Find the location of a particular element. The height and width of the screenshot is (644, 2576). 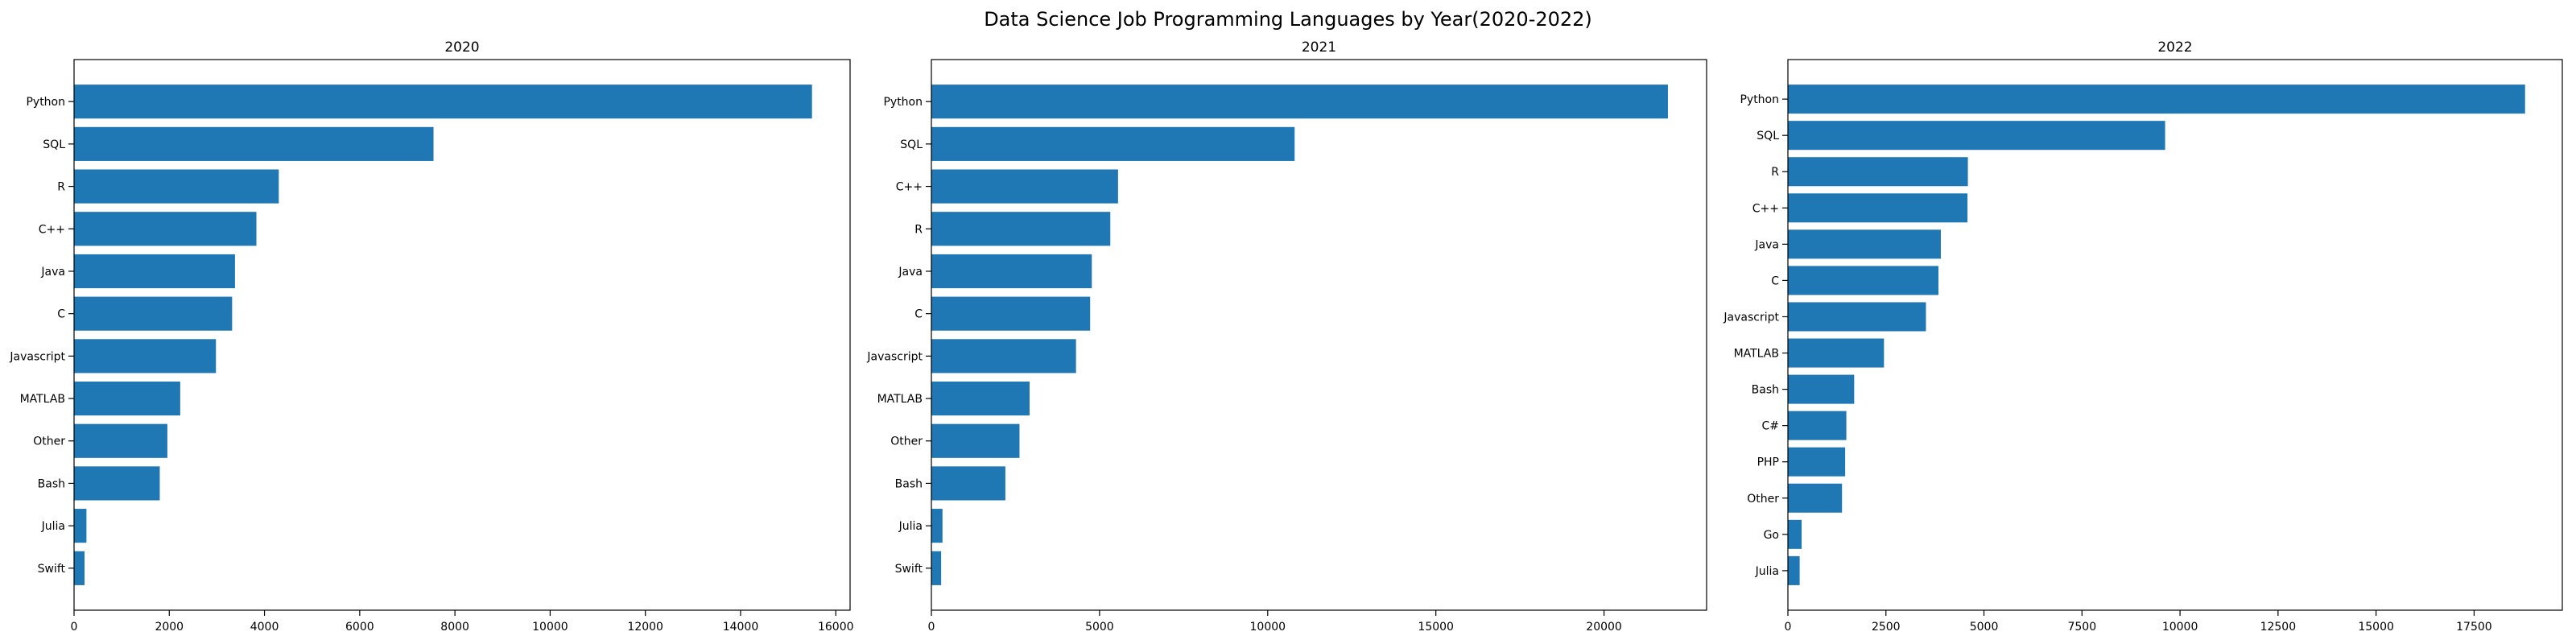

y-tick-label: Go is located at coordinates (1771, 535).